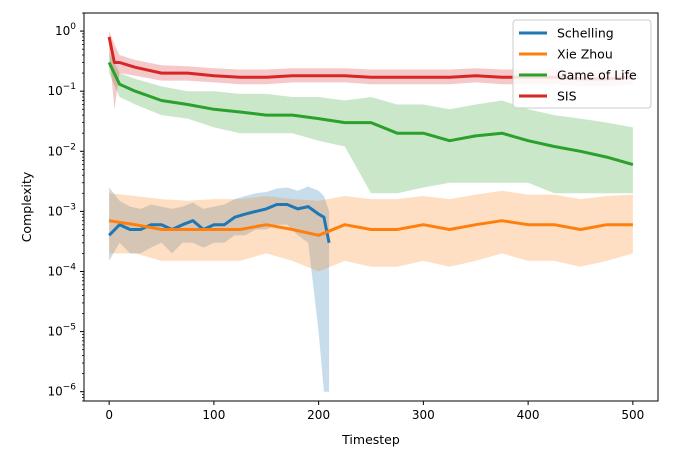 The width and height of the screenshot is (674, 459). I want to click on x-tick-label: 400, so click(528, 415).